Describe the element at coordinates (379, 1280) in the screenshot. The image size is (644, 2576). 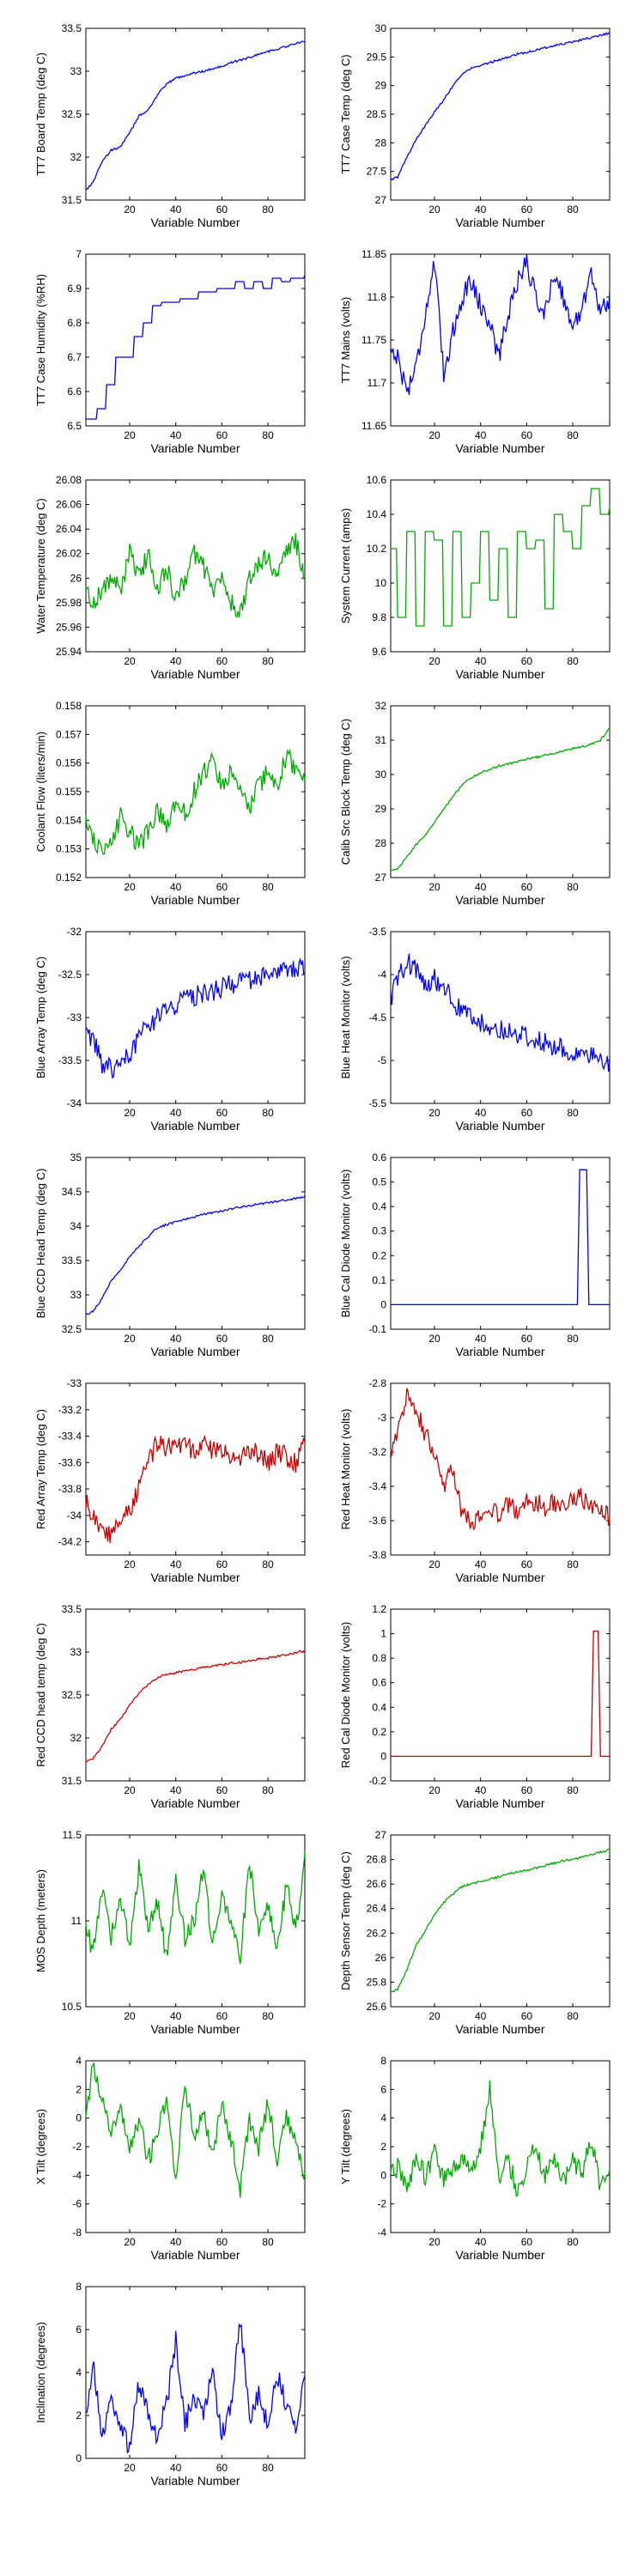
I see `y-tick-label: 0.1` at that location.